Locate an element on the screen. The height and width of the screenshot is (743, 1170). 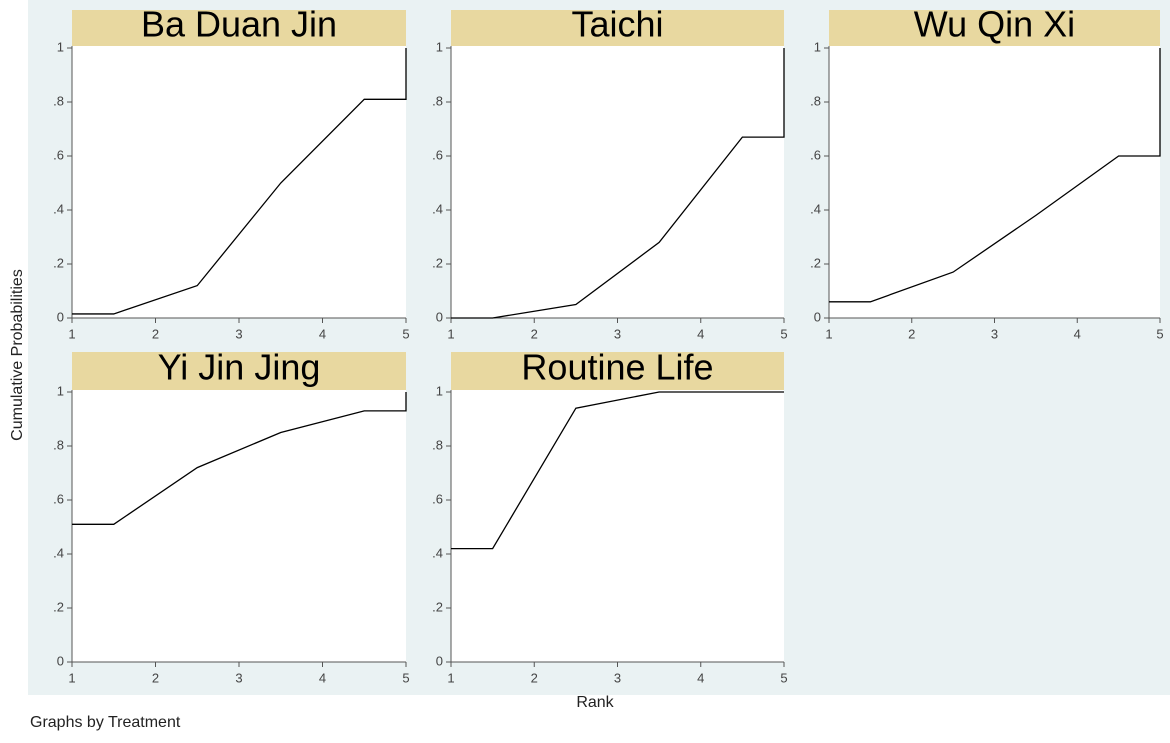
panel-title: Routine Life is located at coordinates (617, 367).